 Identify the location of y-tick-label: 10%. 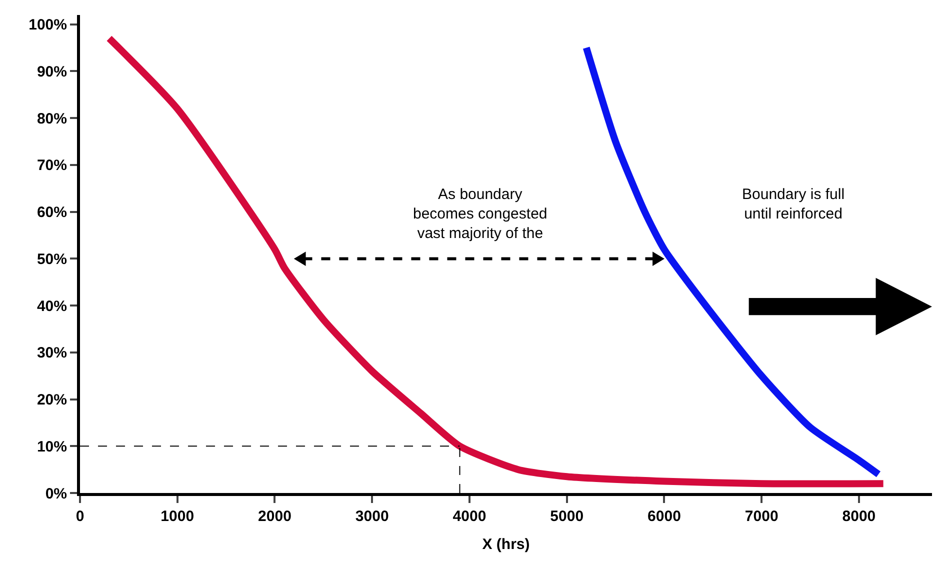
(51, 447).